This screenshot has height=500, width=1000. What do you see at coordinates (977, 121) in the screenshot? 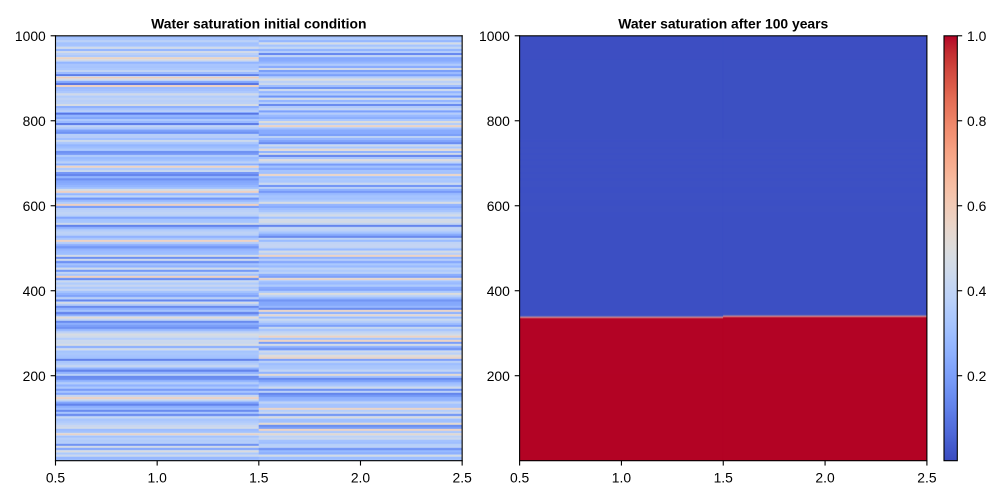
I see `svg-text: 0.8` at bounding box center [977, 121].